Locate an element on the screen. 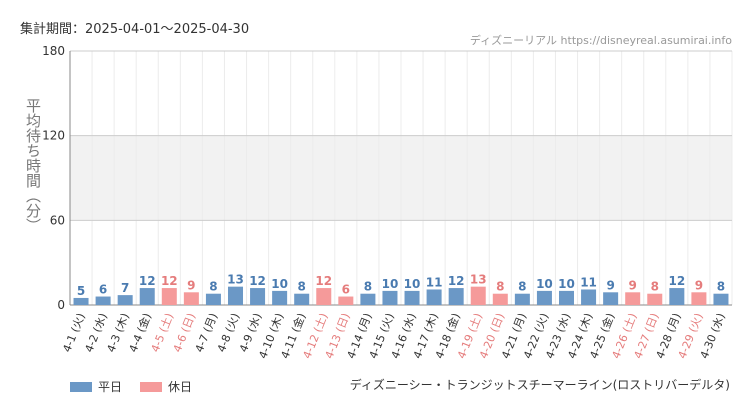 The width and height of the screenshot is (750, 410). legend-swatch-holiday is located at coordinates (151, 386).